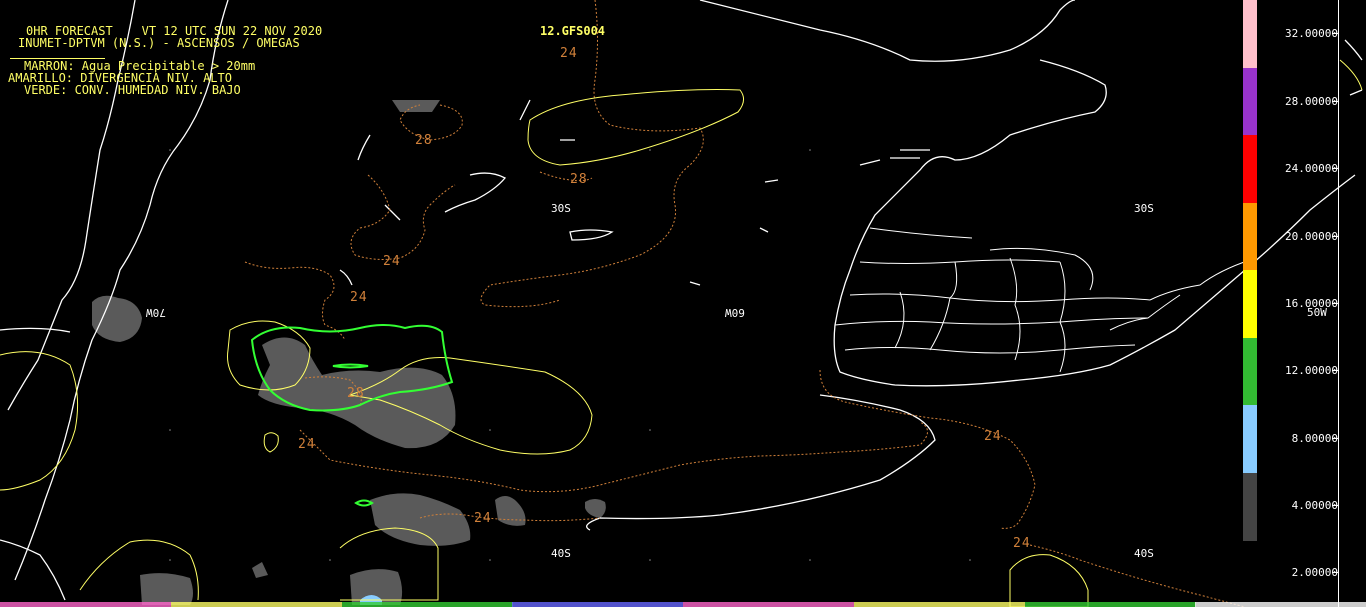  Describe the element at coordinates (140, 66) in the screenshot. I see `legend-marron: MARRON: Agua Precipitable > 20mm` at that location.